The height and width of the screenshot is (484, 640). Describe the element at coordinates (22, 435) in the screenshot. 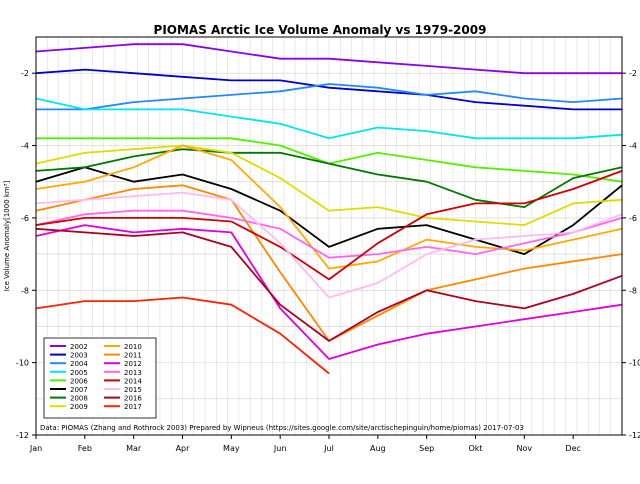

I see `y-tick-label-left: -12` at that location.